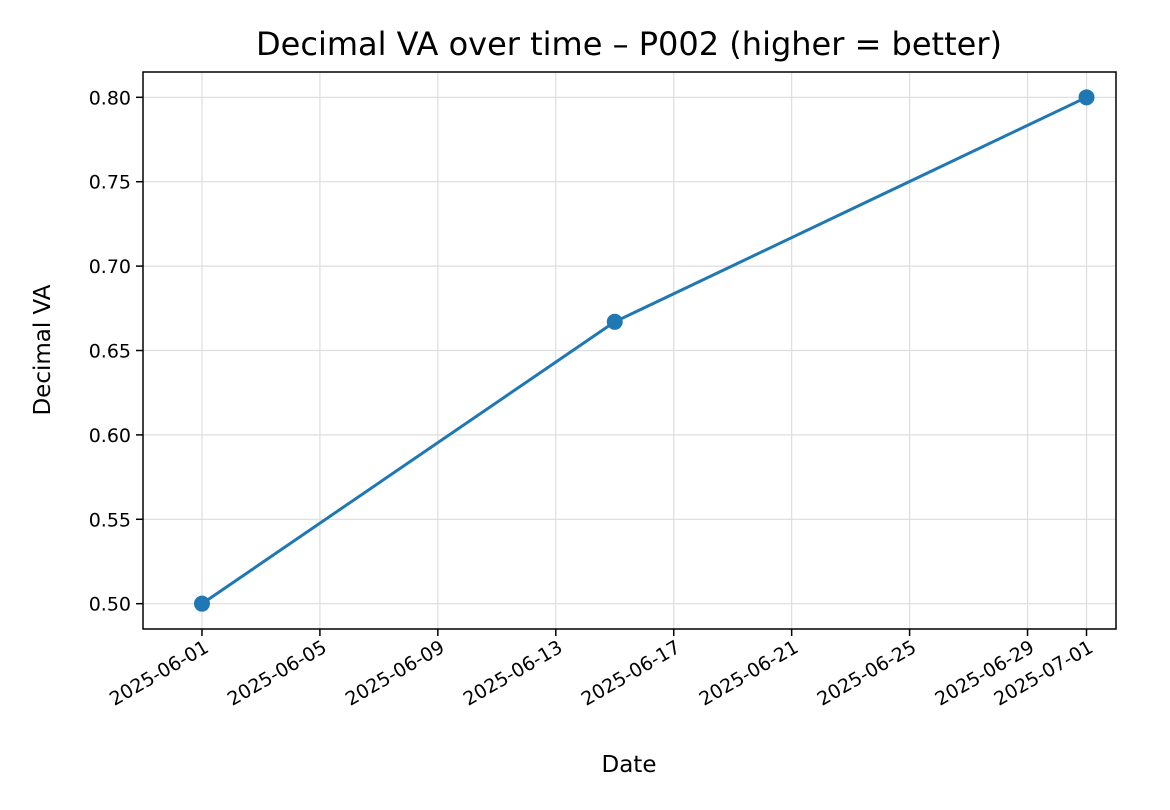 Image resolution: width=1170 pixels, height=810 pixels. Describe the element at coordinates (110, 436) in the screenshot. I see `y-tick-label: 0.60` at that location.